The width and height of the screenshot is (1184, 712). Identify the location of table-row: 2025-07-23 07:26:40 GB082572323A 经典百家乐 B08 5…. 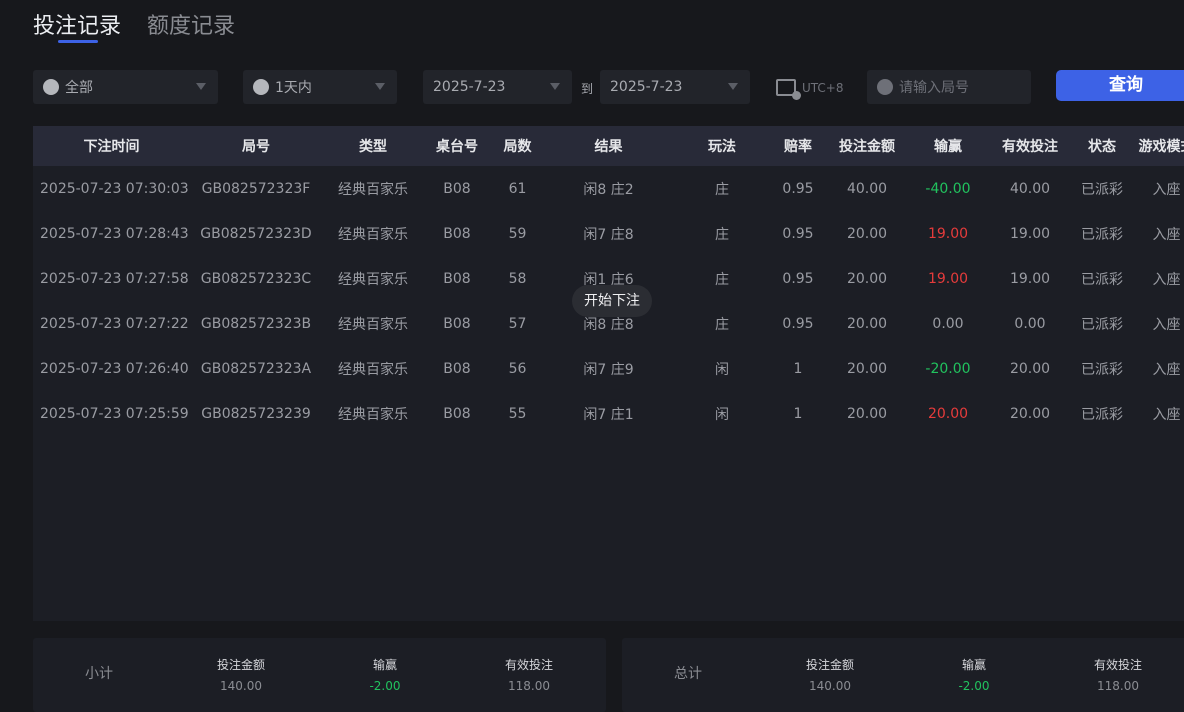
(608, 368).